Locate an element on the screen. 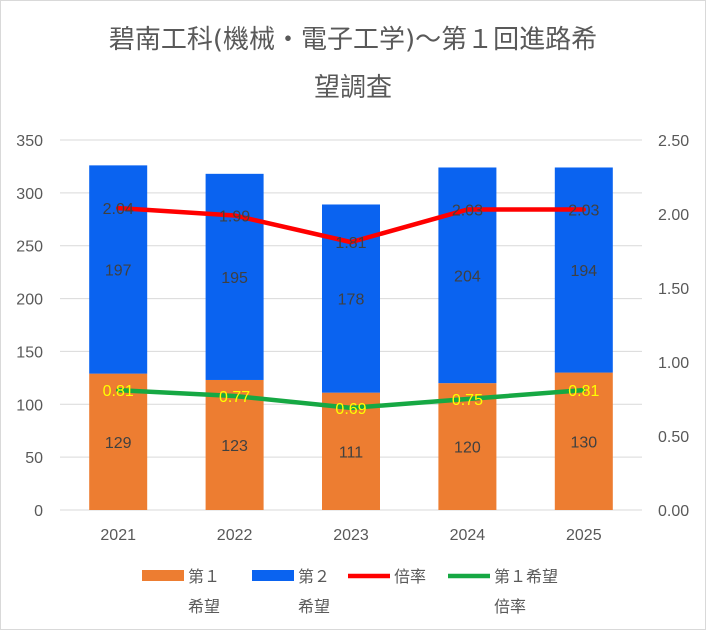 The width and height of the screenshot is (706, 630). y-left-tick-label: 100 is located at coordinates (29, 405).